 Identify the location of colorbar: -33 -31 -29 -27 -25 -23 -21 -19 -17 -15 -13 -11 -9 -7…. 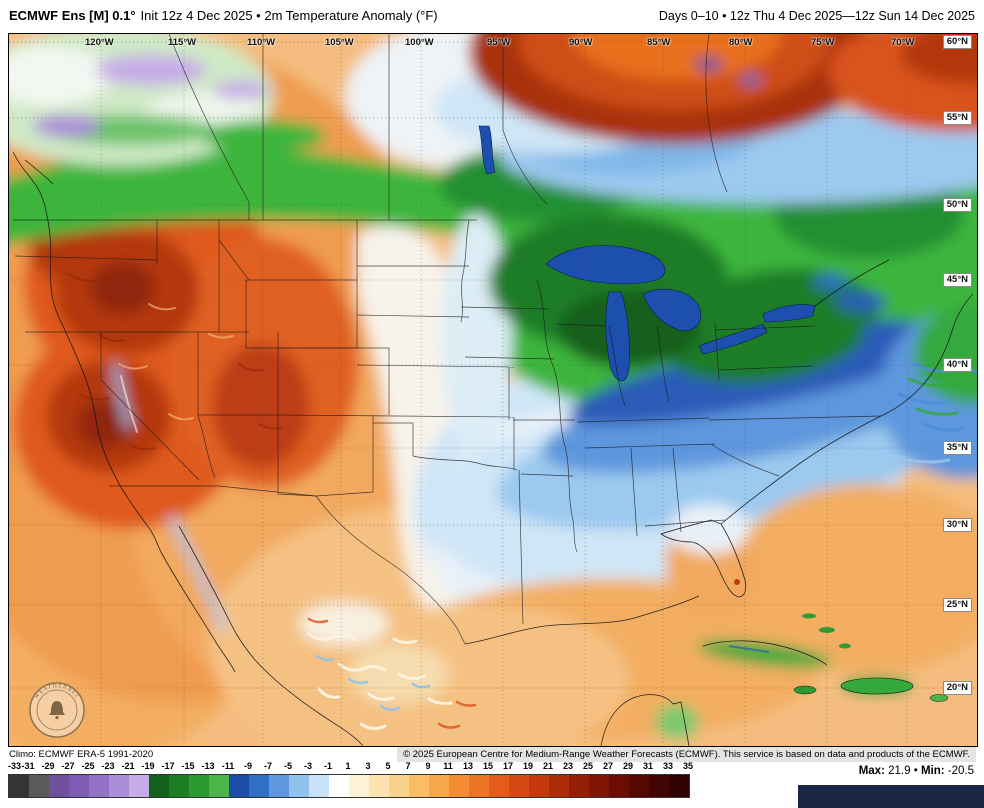
(363, 782).